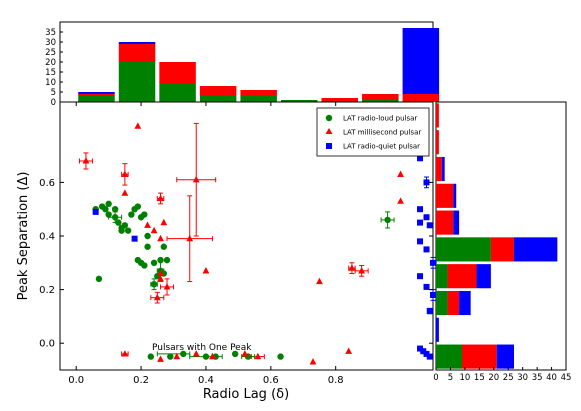 This screenshot has height=411, width=581. Describe the element at coordinates (479, 378) in the screenshot. I see `right-x-tick-label: 15` at that location.